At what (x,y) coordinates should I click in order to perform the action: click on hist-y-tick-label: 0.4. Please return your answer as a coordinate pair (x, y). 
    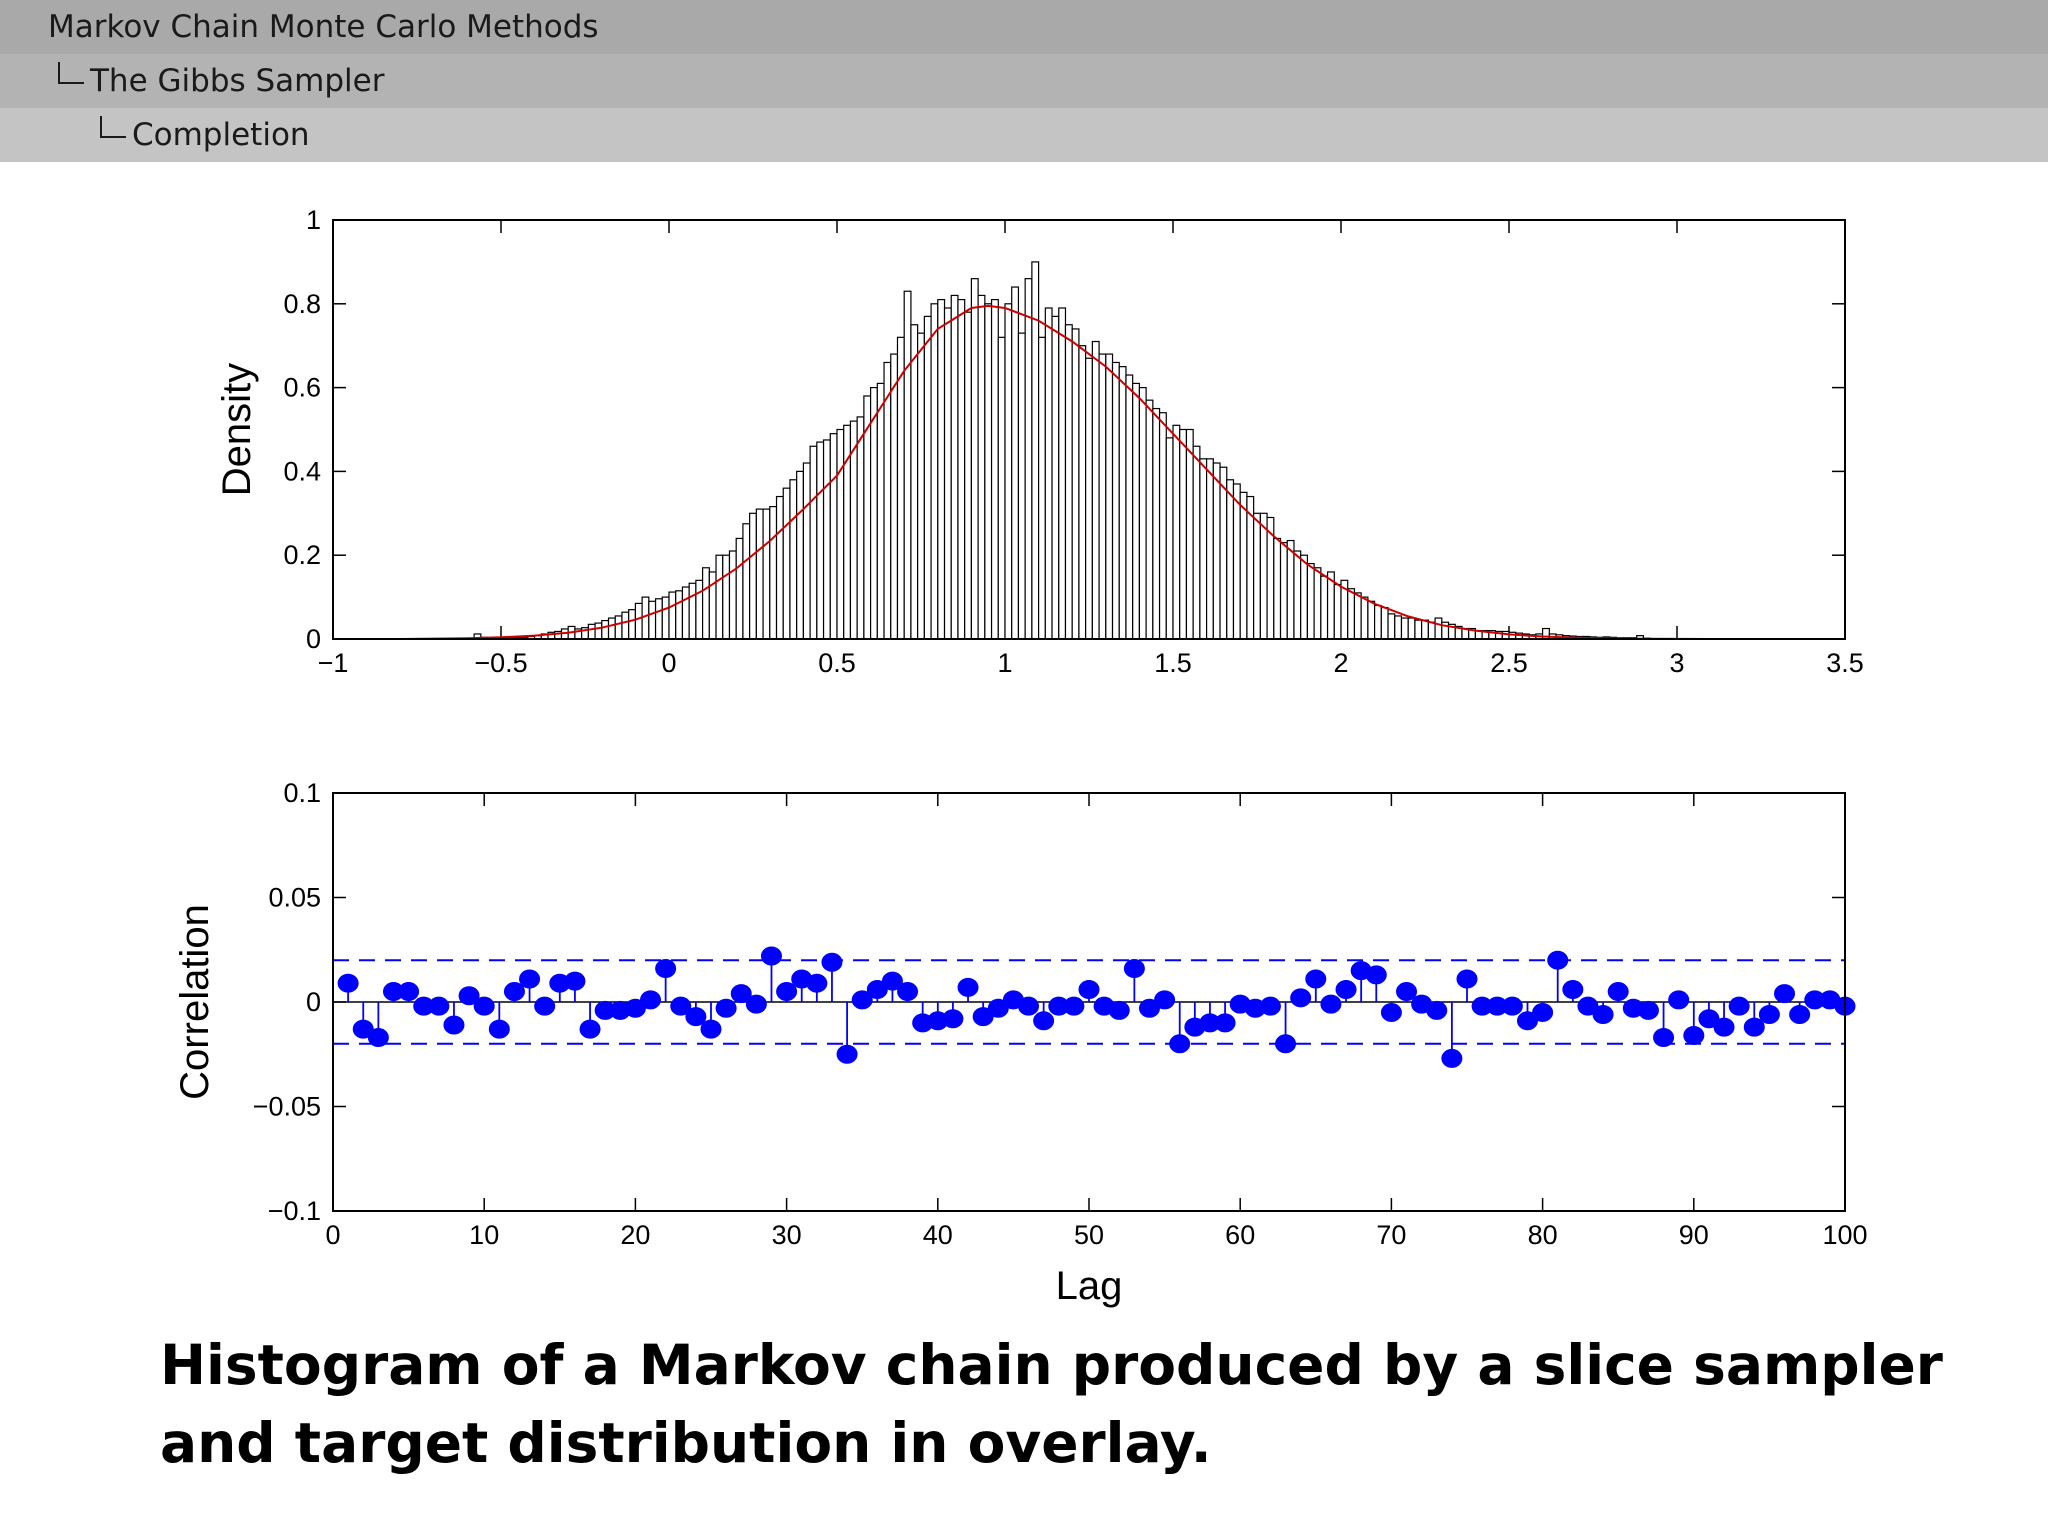
    Looking at the image, I should click on (302, 471).